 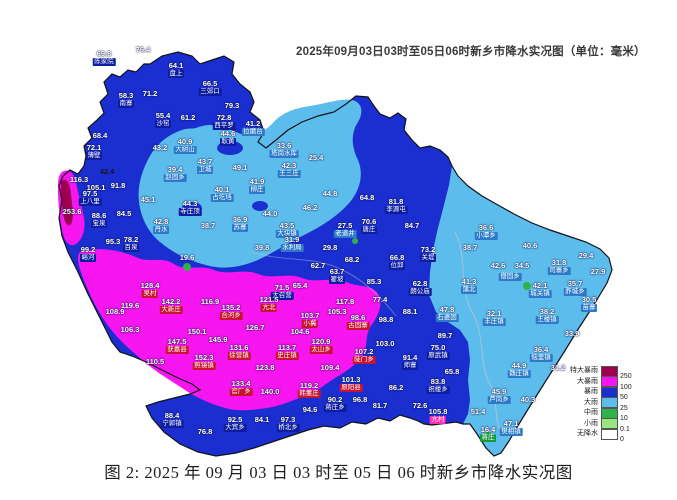 What do you see at coordinates (510, 277) in the screenshot?
I see `station-label: 僧固乡` at bounding box center [510, 277].